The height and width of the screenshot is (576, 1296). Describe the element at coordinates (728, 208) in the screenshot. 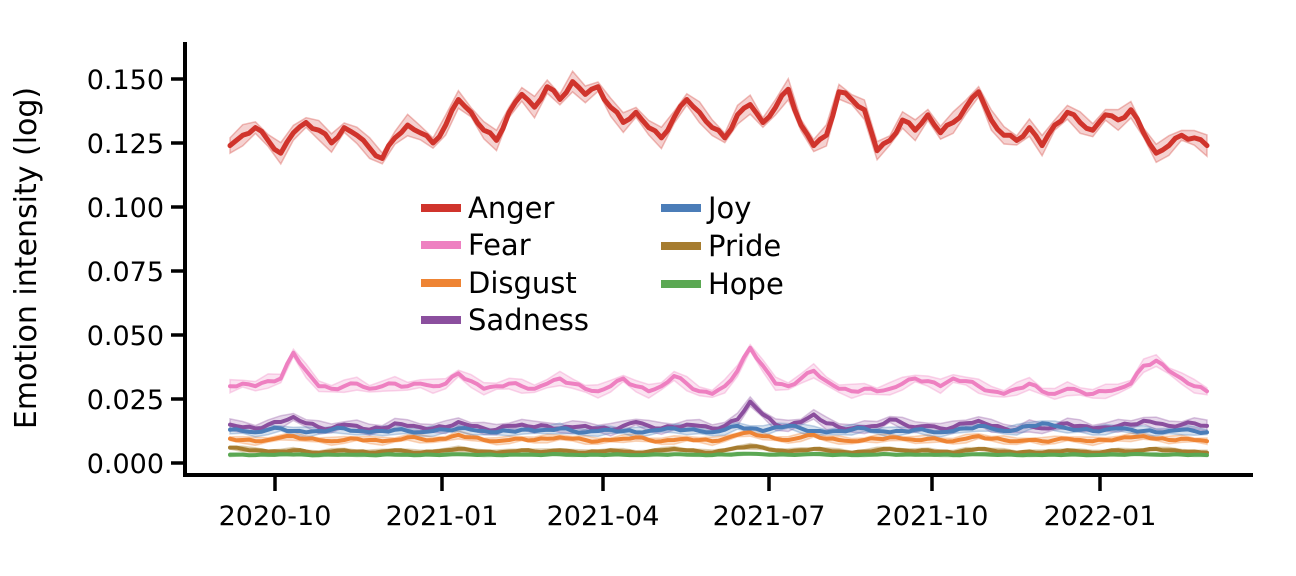

I see `legend-label: Joy` at that location.